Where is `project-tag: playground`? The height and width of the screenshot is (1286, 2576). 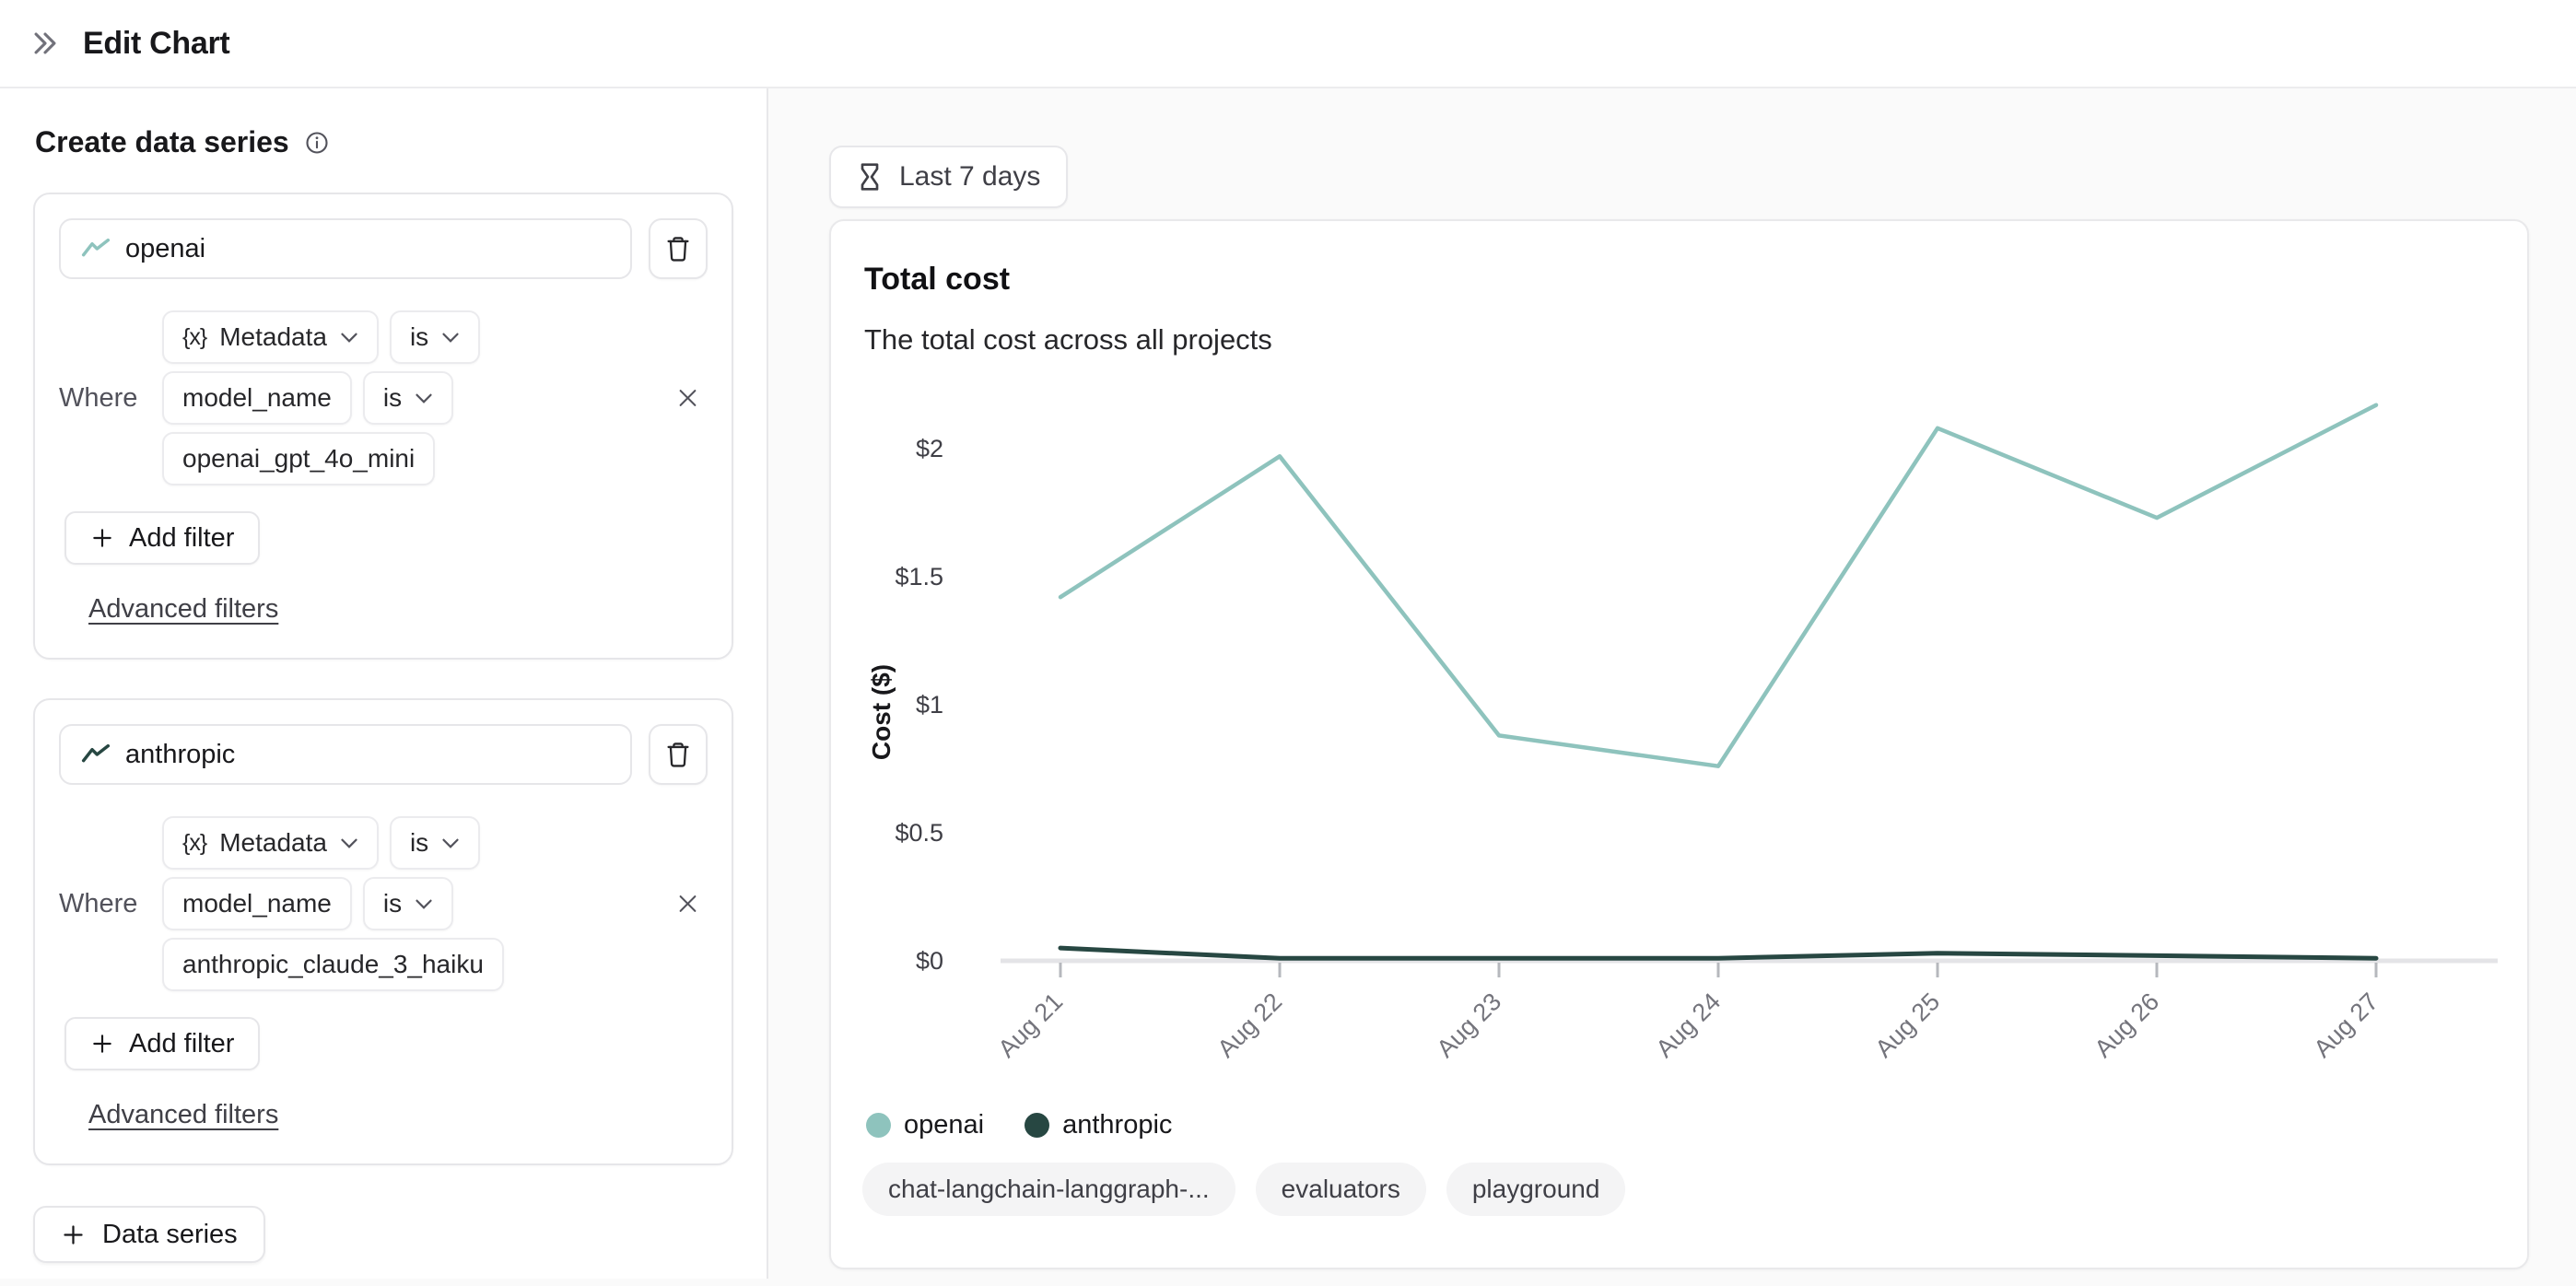 project-tag: playground is located at coordinates (1536, 1189).